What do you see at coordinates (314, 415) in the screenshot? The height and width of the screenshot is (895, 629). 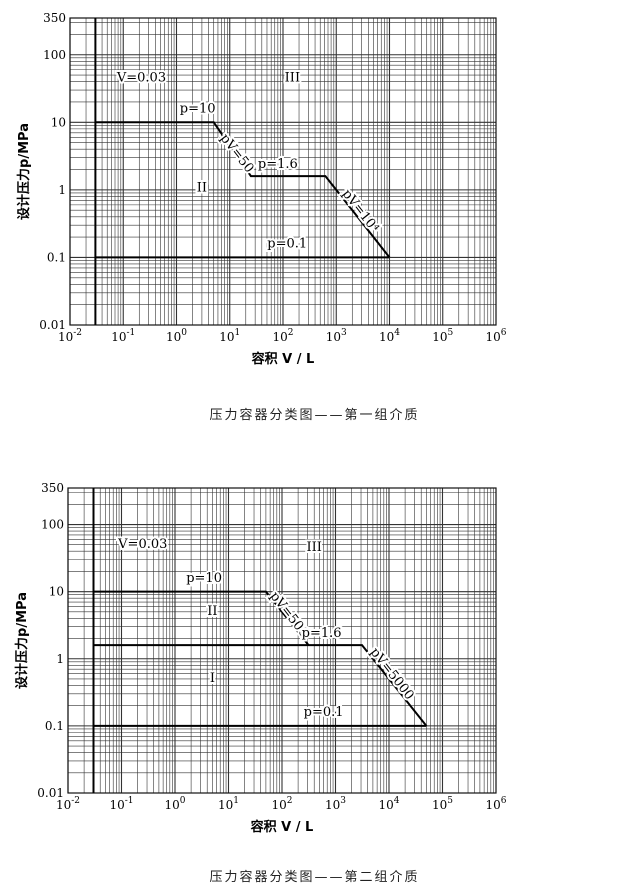 I see `caption-group-1: 压力容器分类图——第一组介质` at bounding box center [314, 415].